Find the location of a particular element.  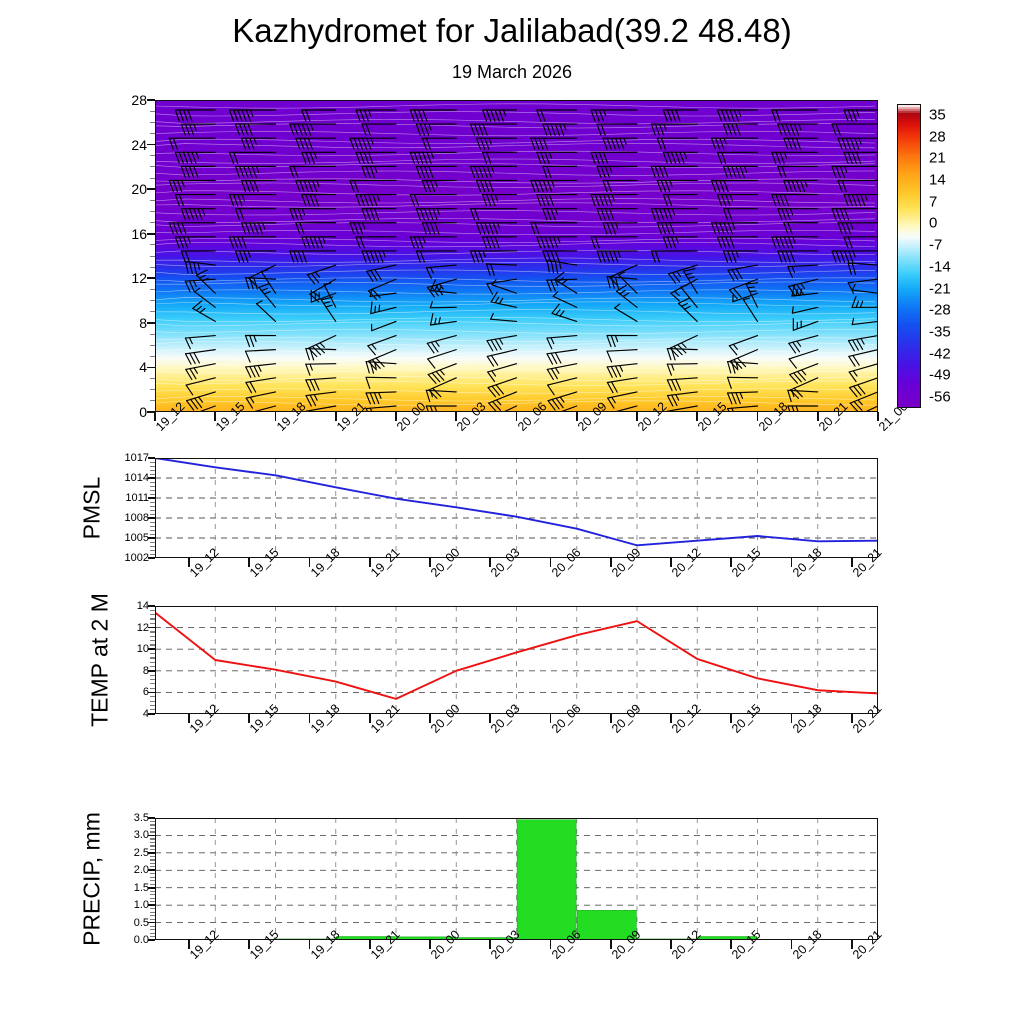

y-tick-label: 14 is located at coordinates (142, 606).